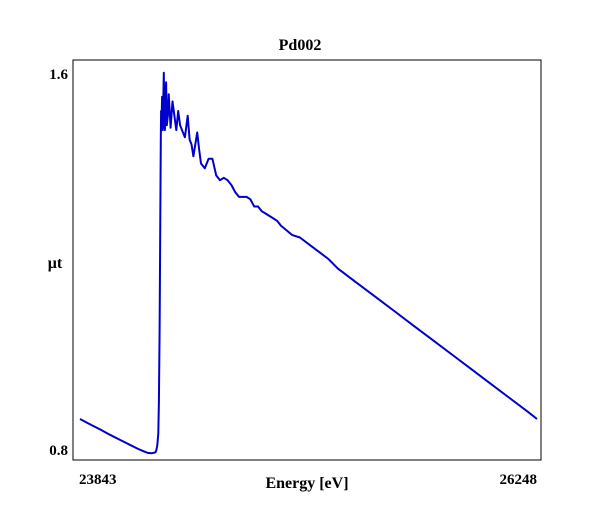 The height and width of the screenshot is (520, 600). Describe the element at coordinates (98, 480) in the screenshot. I see `x-tick-label-left: 23843` at that location.